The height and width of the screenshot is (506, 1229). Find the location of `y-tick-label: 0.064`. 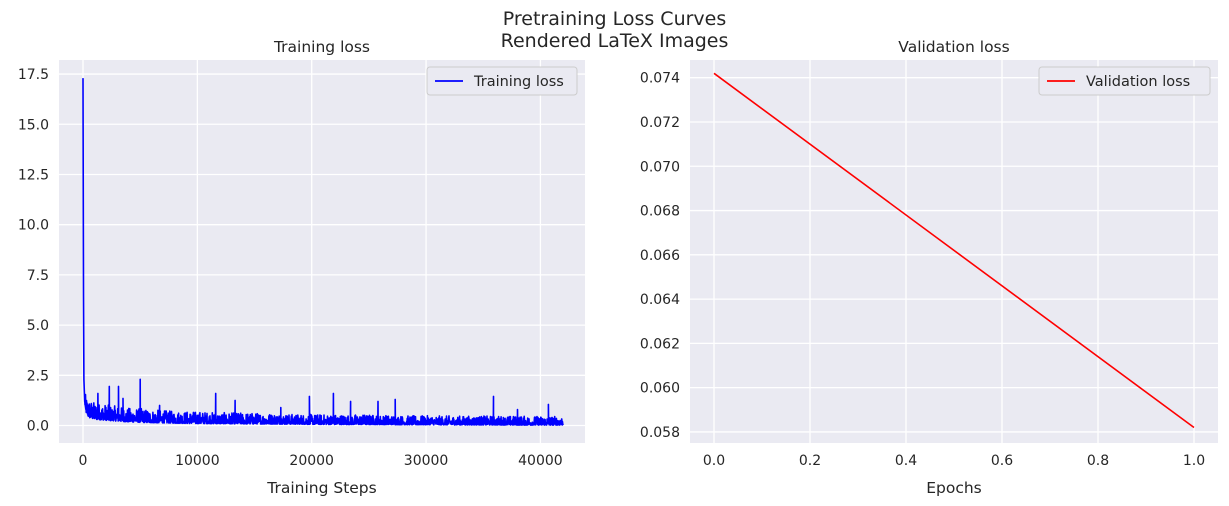

y-tick-label: 0.064 is located at coordinates (660, 300).